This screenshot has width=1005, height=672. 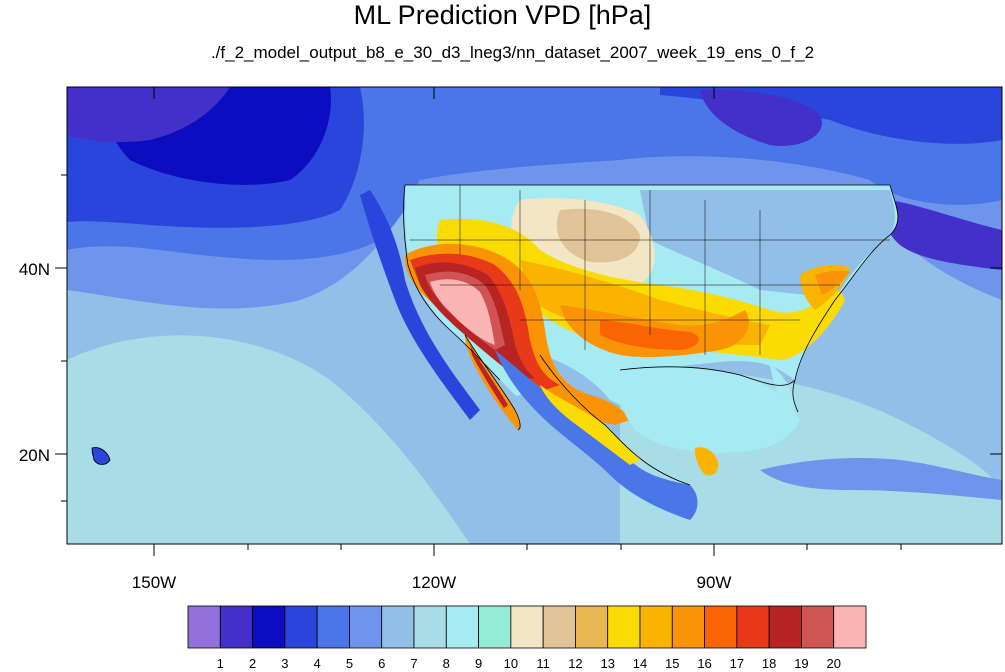 I want to click on pale-ocean-west, so click(x=268, y=439).